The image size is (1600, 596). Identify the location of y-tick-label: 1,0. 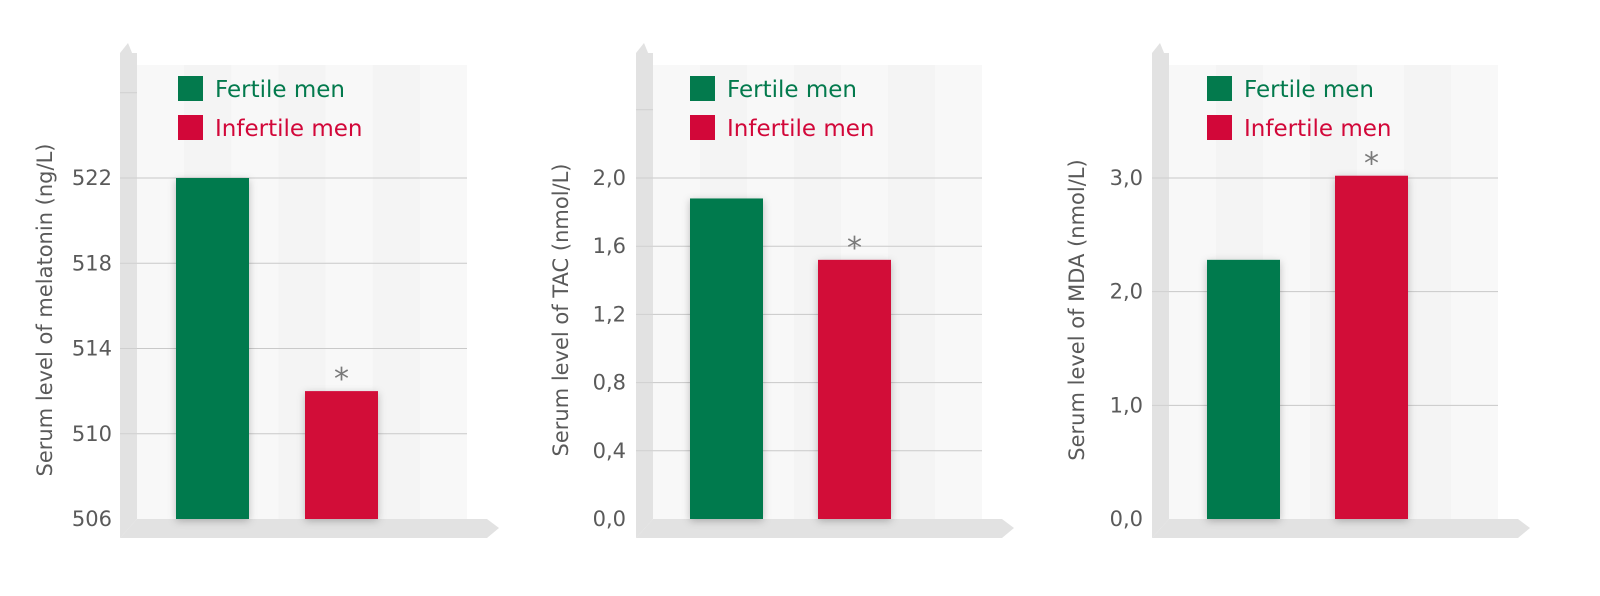
(1126, 405).